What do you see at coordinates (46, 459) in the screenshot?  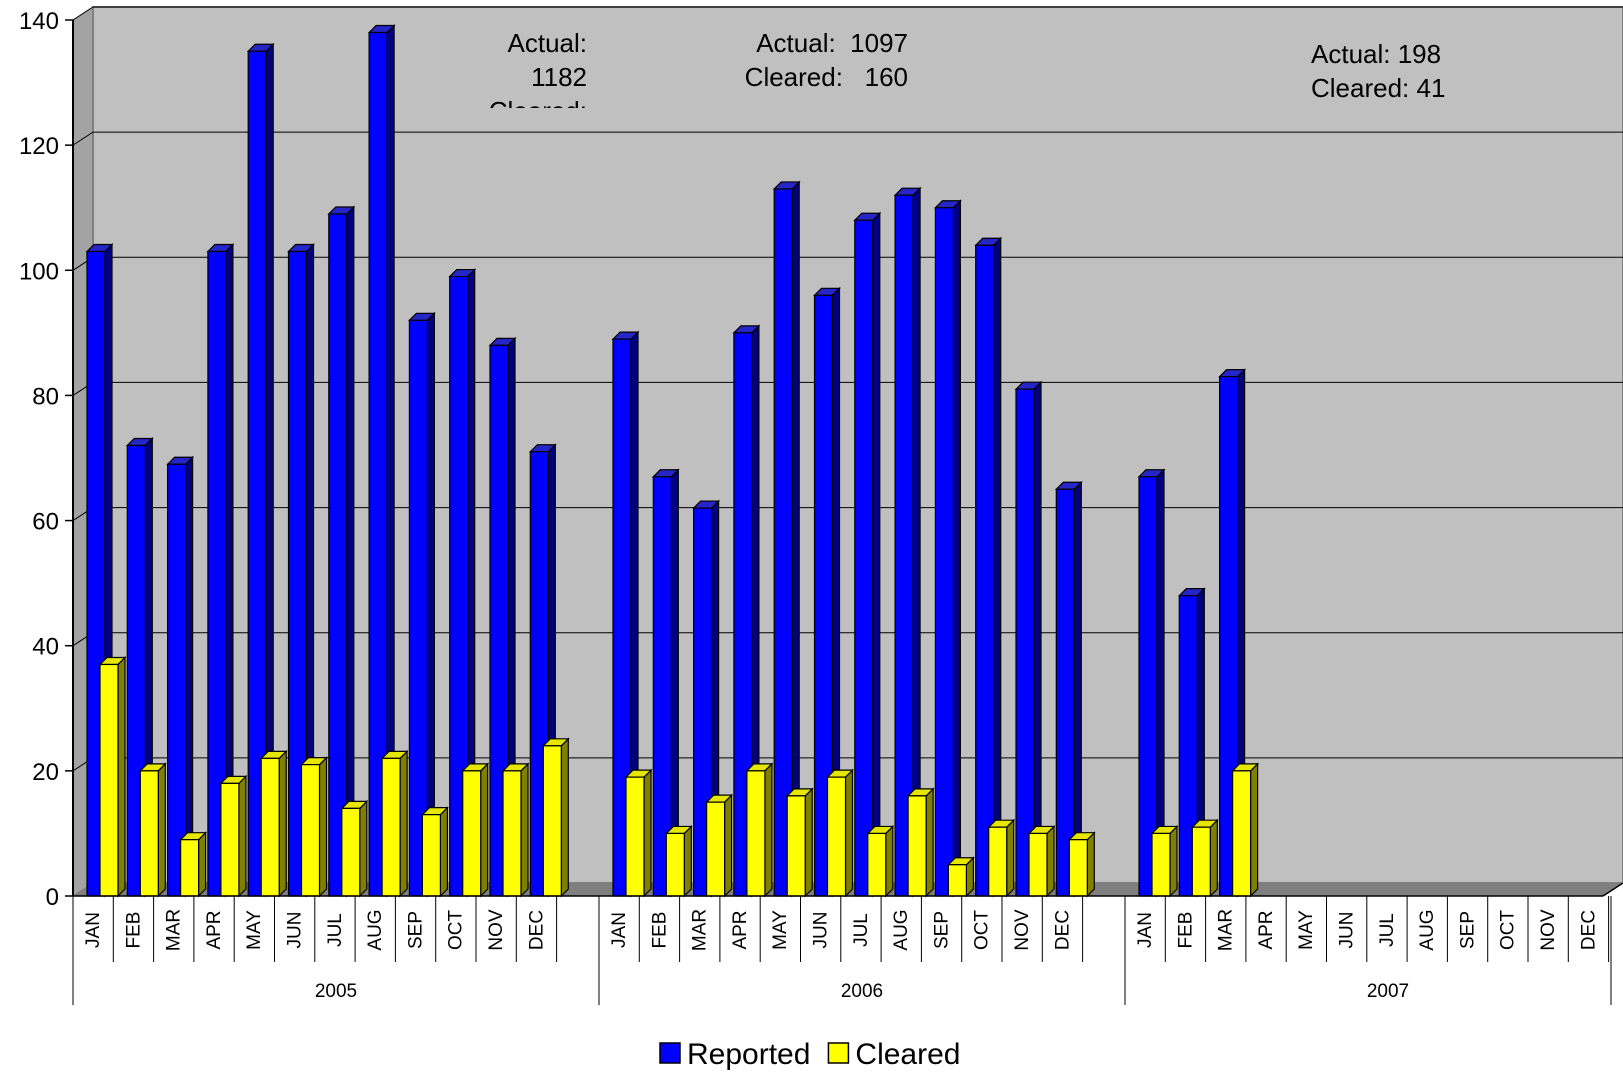 I see `y-axis: 0 20 40 60 80 100 120 140` at bounding box center [46, 459].